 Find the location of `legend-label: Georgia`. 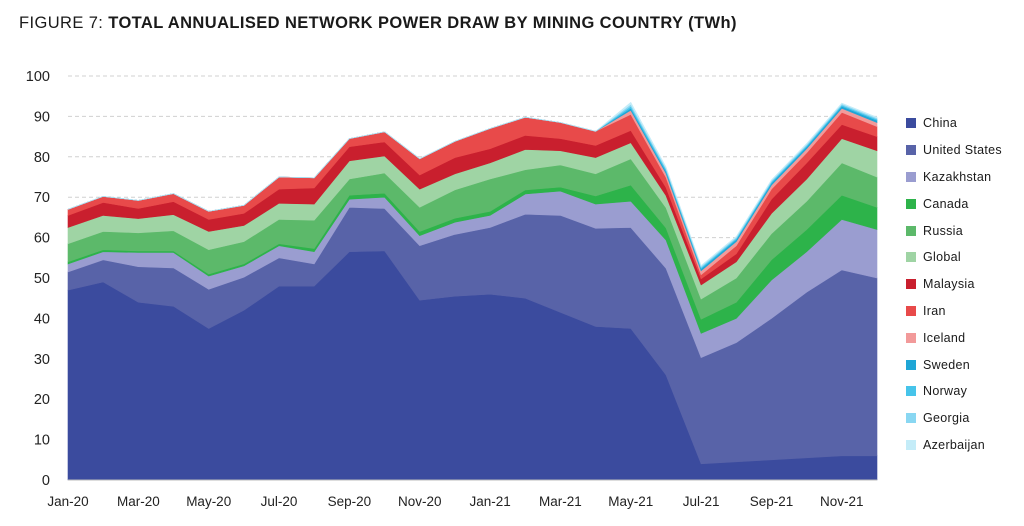

legend-label: Georgia is located at coordinates (946, 418).